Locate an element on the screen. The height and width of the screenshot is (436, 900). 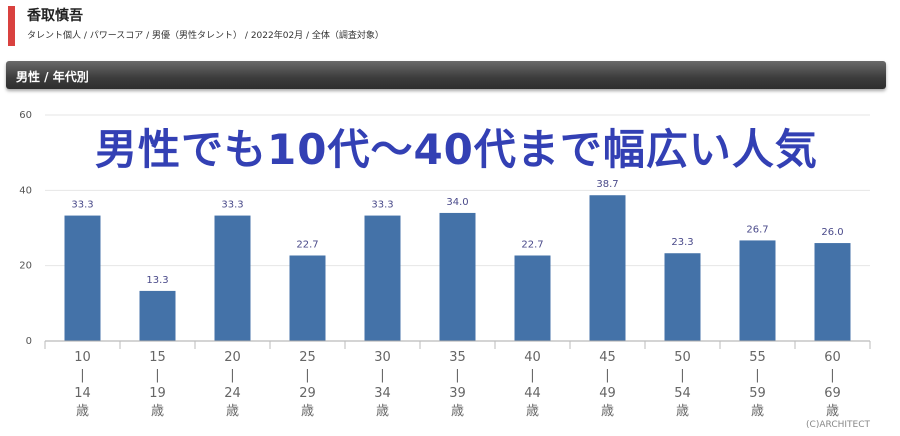
copyright-text: (C)ARCHITECT is located at coordinates (838, 425).